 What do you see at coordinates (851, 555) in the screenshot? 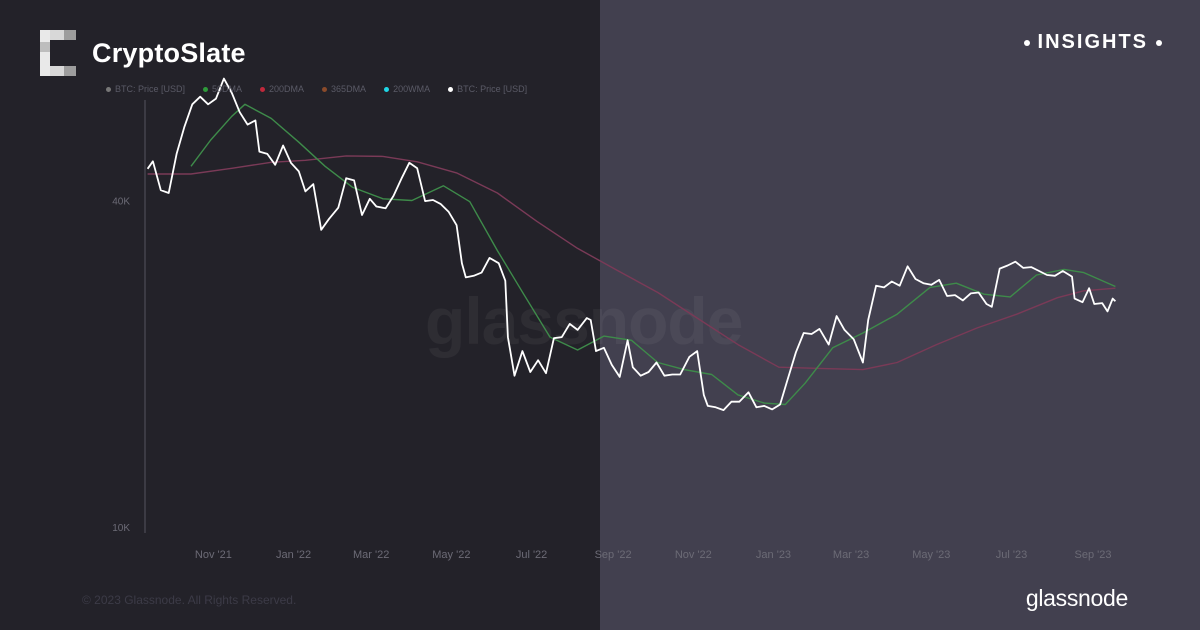
I see `x-tick-label: Mar '23` at bounding box center [851, 555].